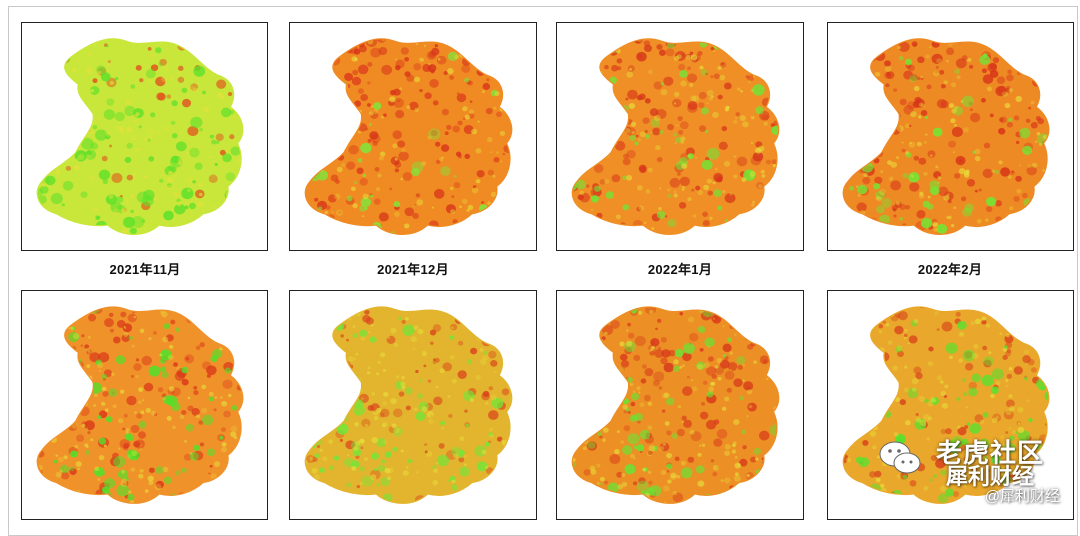 The image size is (1080, 536). Describe the element at coordinates (989, 453) in the screenshot. I see `watermark-line1: 老虎社区` at that location.